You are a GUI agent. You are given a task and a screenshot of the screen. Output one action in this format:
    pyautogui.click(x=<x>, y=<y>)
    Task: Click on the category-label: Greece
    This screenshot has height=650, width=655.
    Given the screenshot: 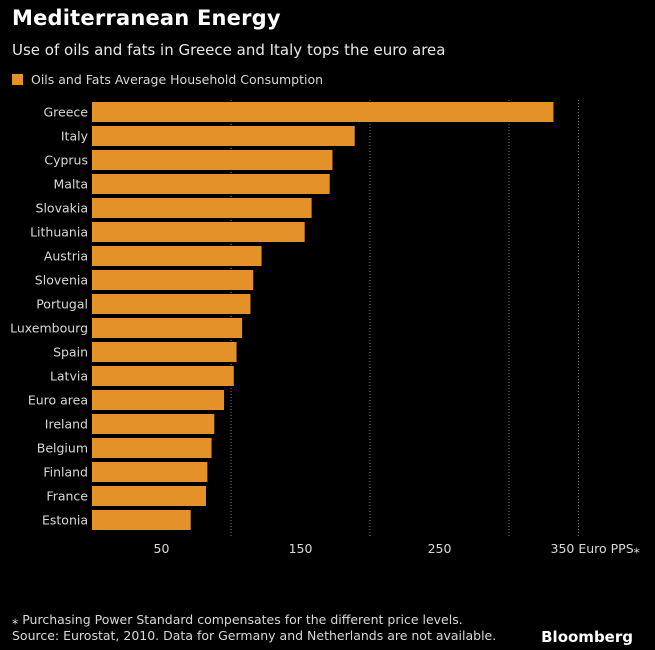 What is the action you would take?
    pyautogui.click(x=66, y=112)
    